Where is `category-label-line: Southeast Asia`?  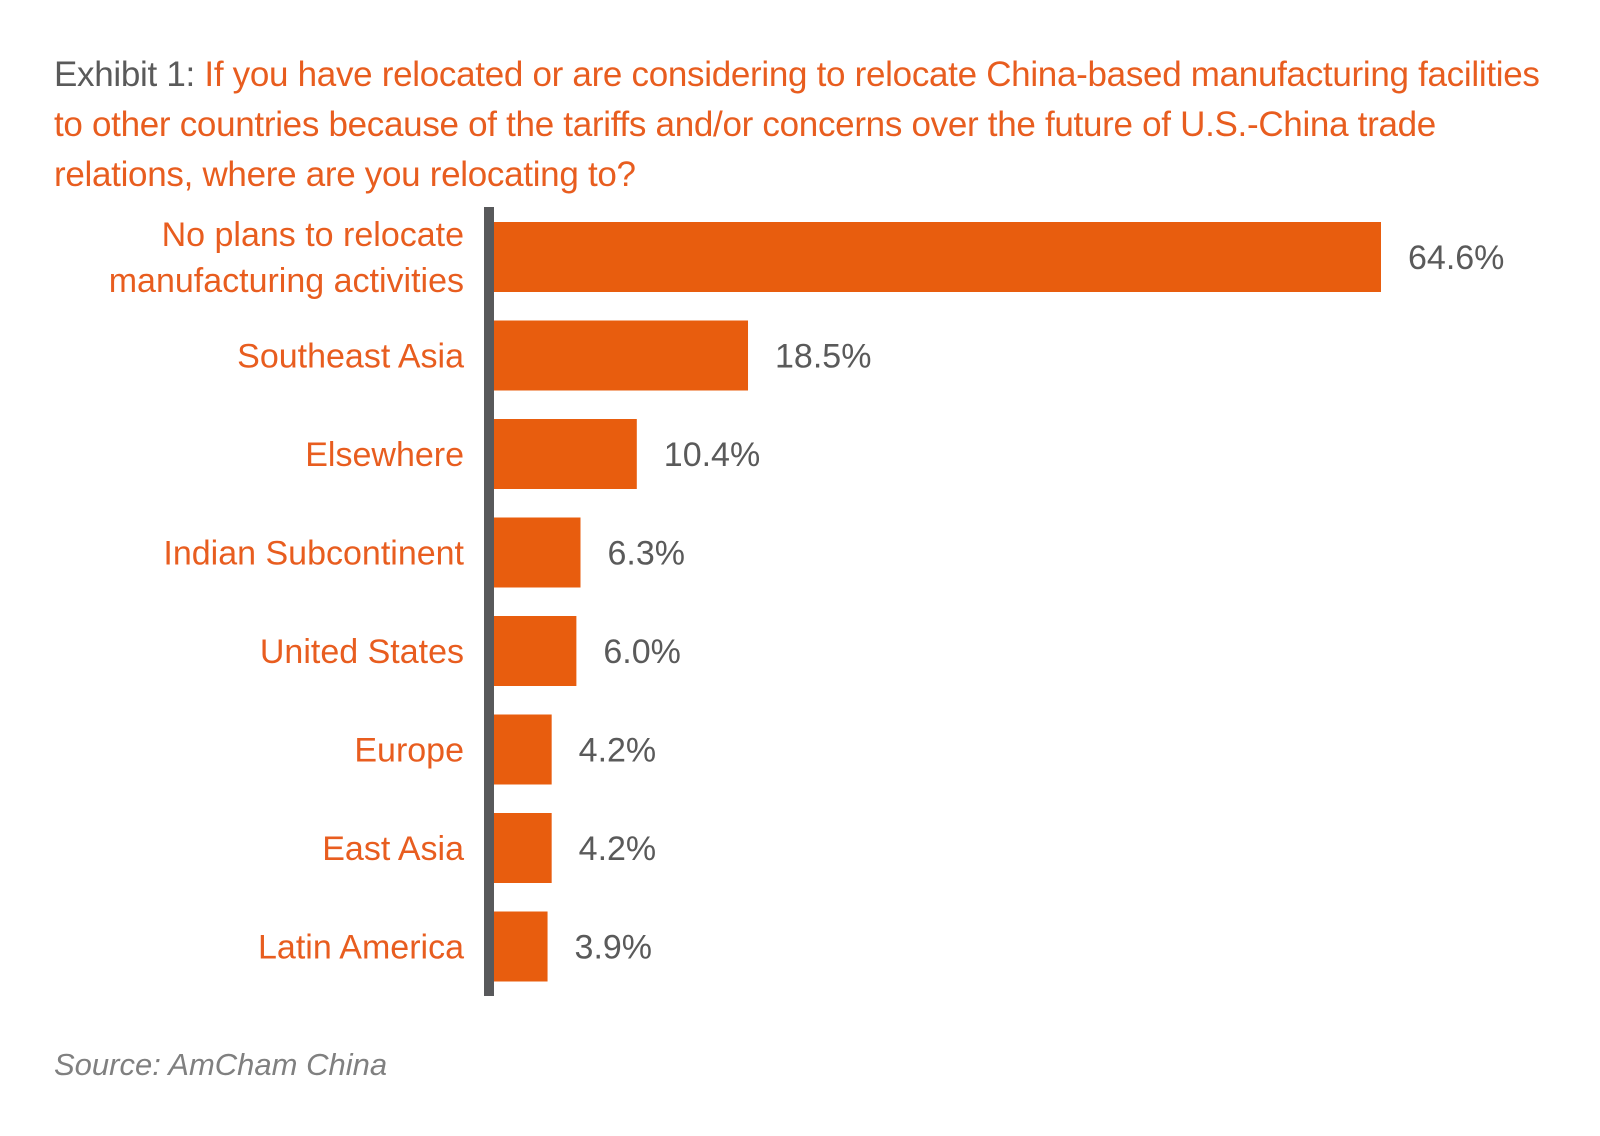 category-label-line: Southeast Asia is located at coordinates (350, 357).